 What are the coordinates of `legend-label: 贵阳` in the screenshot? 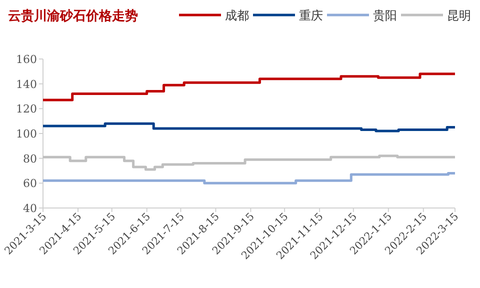 It's located at (385, 15).